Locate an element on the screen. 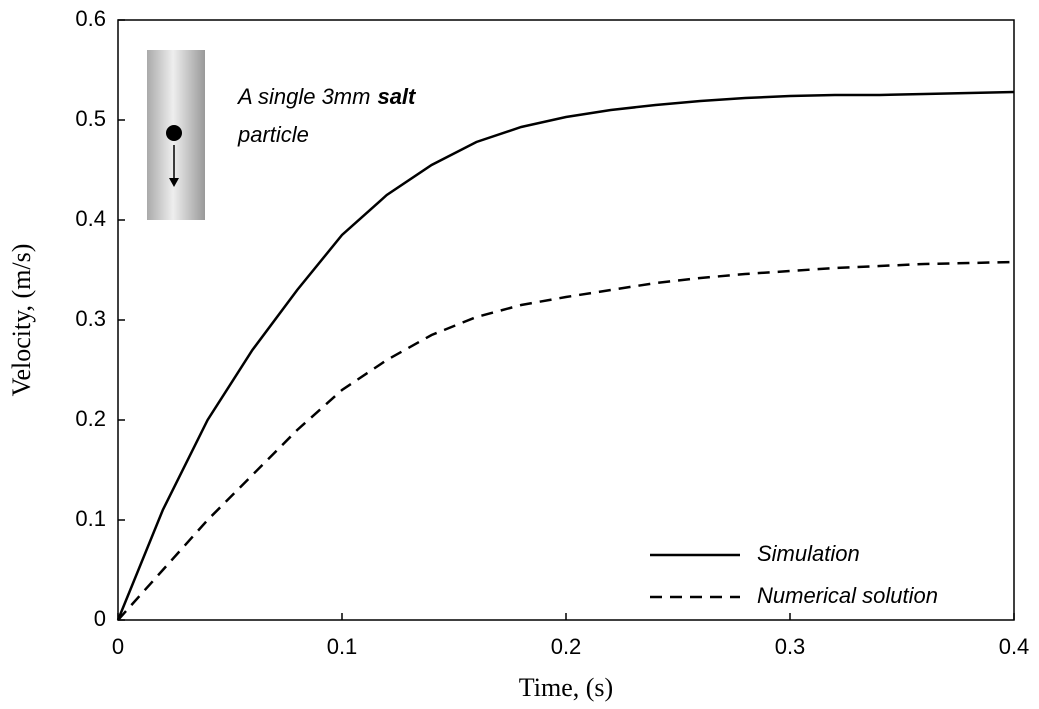  inset-tube is located at coordinates (176, 135).